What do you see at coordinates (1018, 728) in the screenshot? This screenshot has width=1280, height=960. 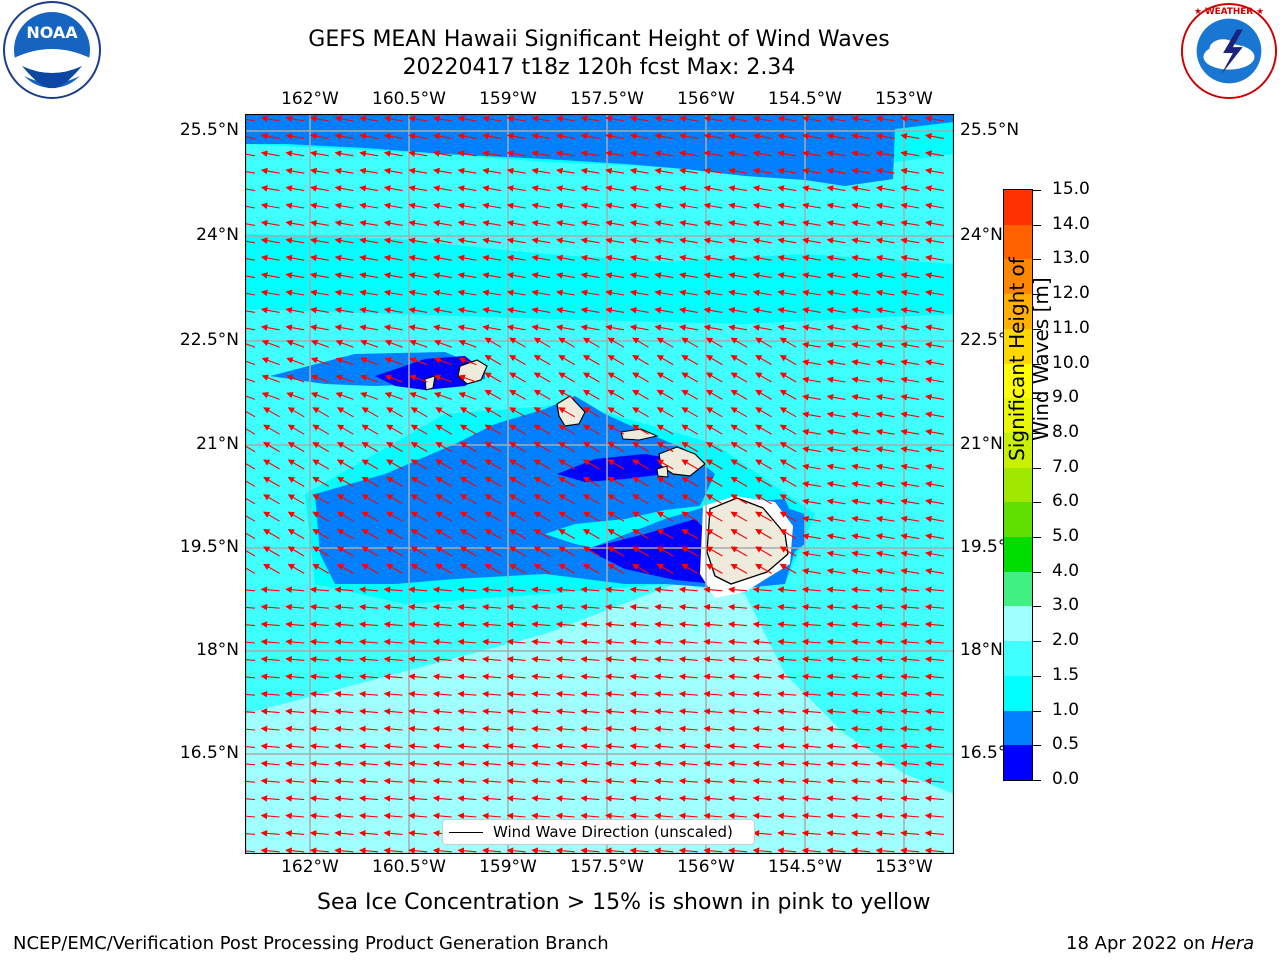 I see `colorbar-segment` at bounding box center [1018, 728].